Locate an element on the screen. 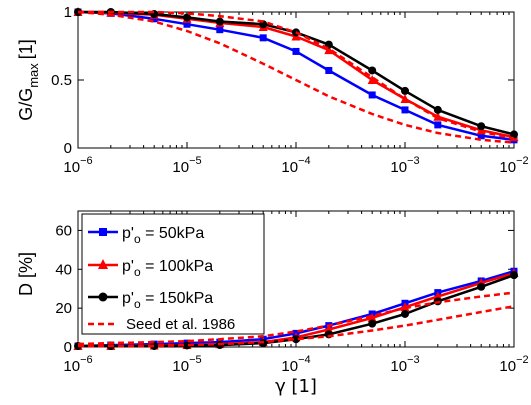 This screenshot has width=531, height=405. series-line-seed_lower is located at coordinates (296, 326).